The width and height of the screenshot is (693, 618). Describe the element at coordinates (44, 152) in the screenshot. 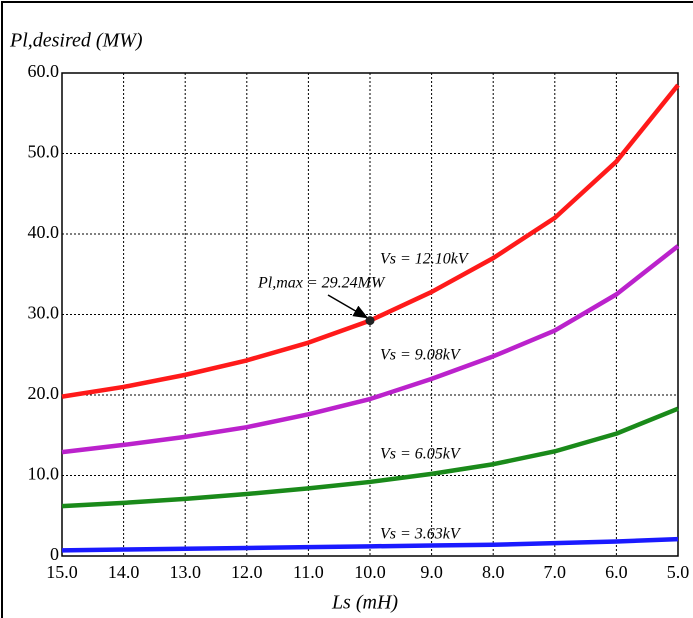

I see `y-tick-label: 50.0` at that location.